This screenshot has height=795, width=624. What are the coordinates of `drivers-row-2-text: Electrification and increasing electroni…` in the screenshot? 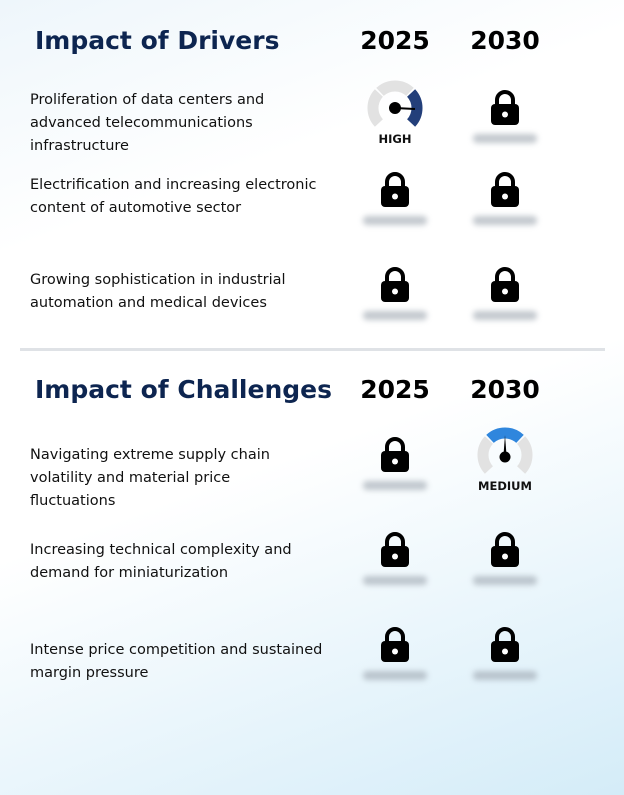 It's located at (173, 196).